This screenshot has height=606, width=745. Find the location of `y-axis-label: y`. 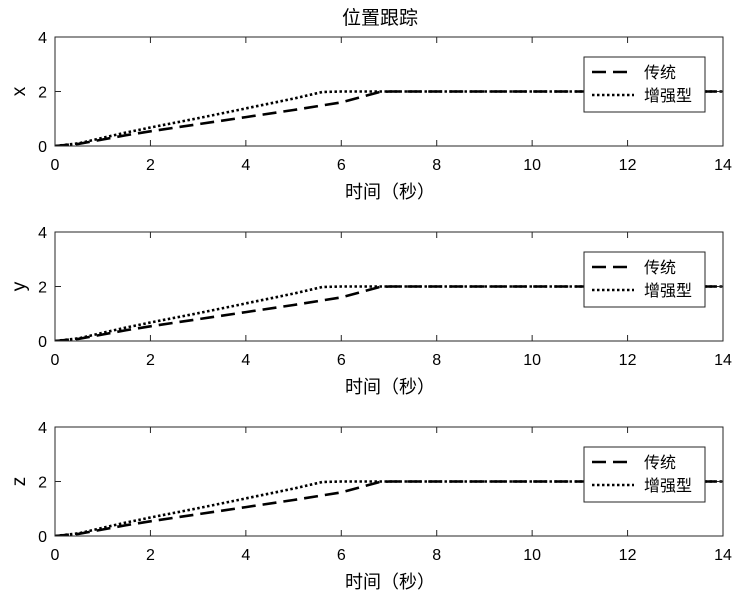

y-axis-label: y is located at coordinates (19, 286).